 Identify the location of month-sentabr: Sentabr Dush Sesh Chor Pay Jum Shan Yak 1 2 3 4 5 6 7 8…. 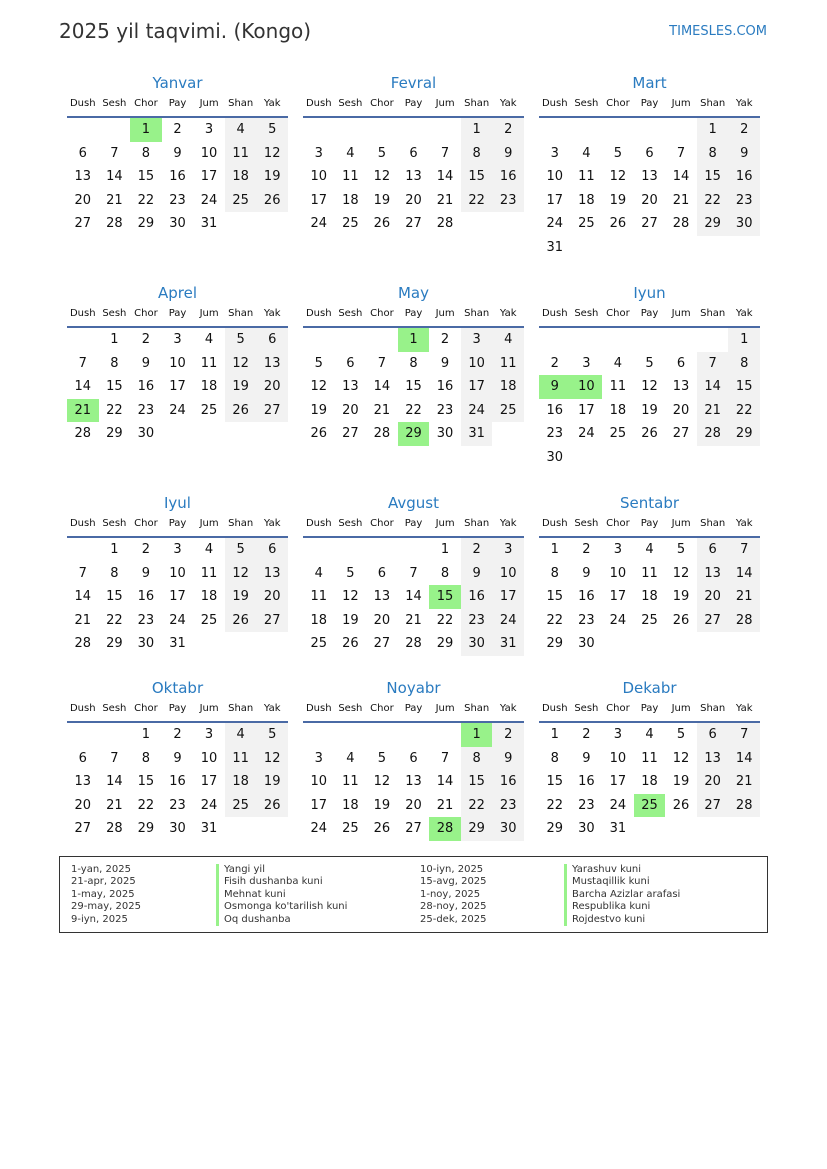
(649, 574).